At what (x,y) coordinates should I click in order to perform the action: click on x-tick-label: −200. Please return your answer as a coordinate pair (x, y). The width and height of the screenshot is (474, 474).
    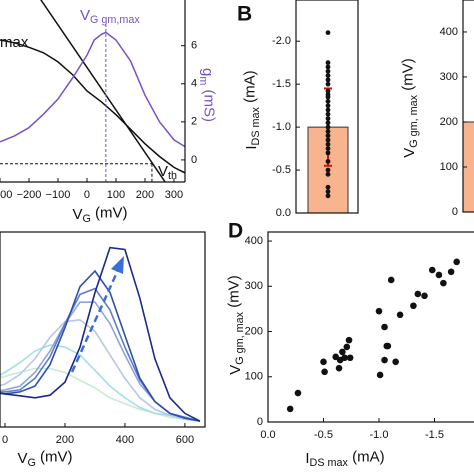
    Looking at the image, I should click on (29, 195).